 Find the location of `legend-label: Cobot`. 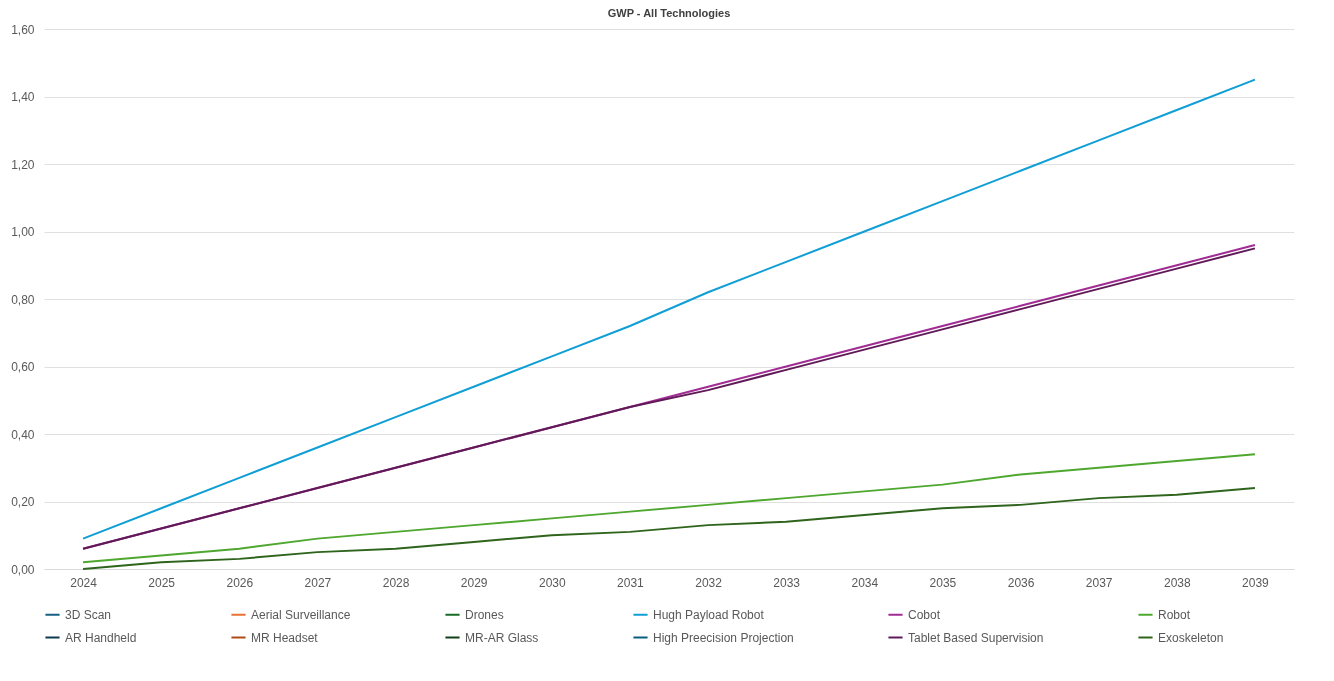

legend-label: Cobot is located at coordinates (924, 614).